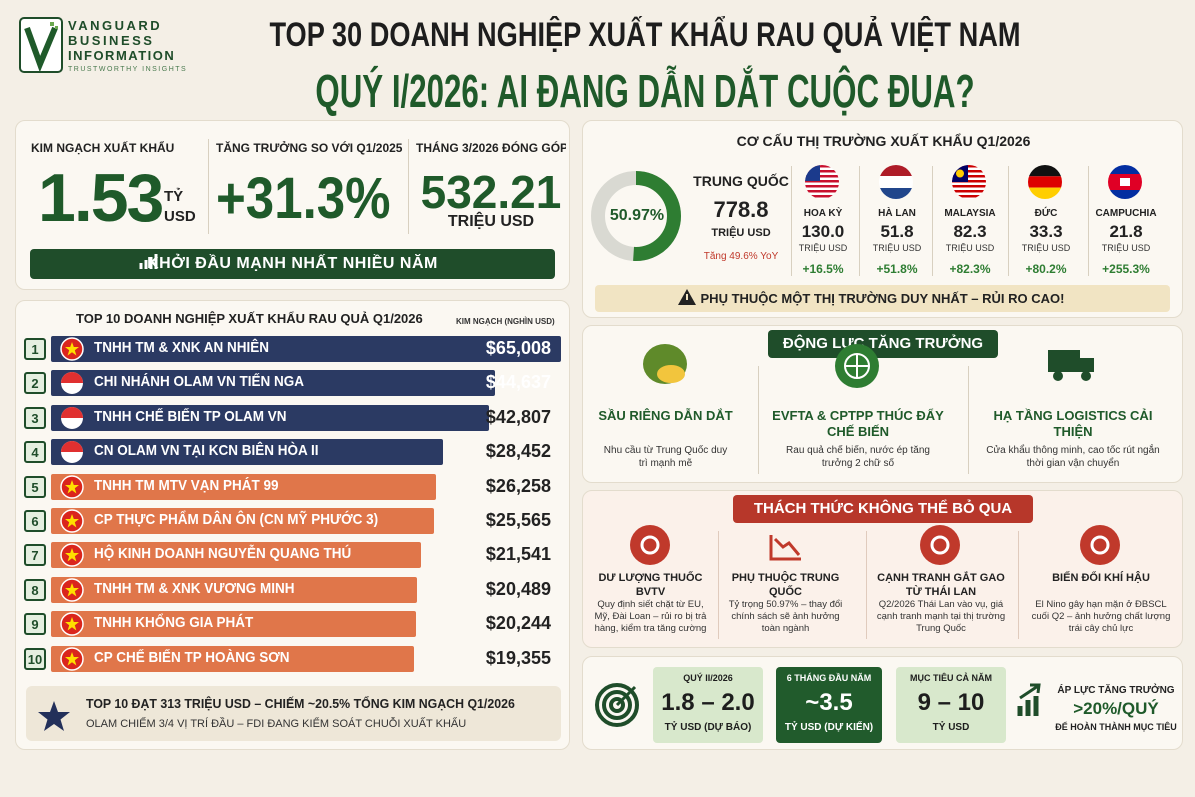 This screenshot has height=797, width=1195. What do you see at coordinates (122, 55) in the screenshot?
I see `logo-text: INFORMATION` at bounding box center [122, 55].